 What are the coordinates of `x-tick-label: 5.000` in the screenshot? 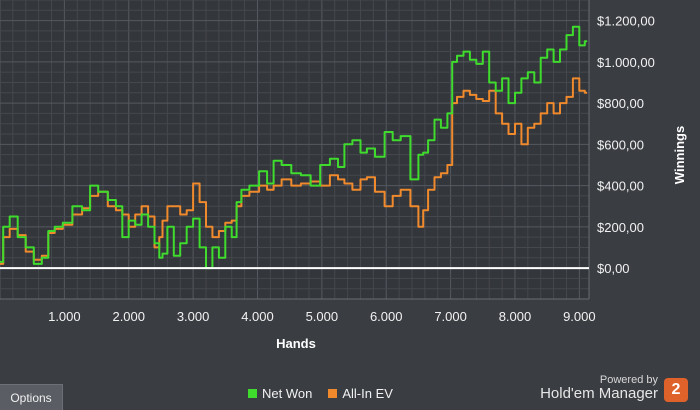 It's located at (322, 316).